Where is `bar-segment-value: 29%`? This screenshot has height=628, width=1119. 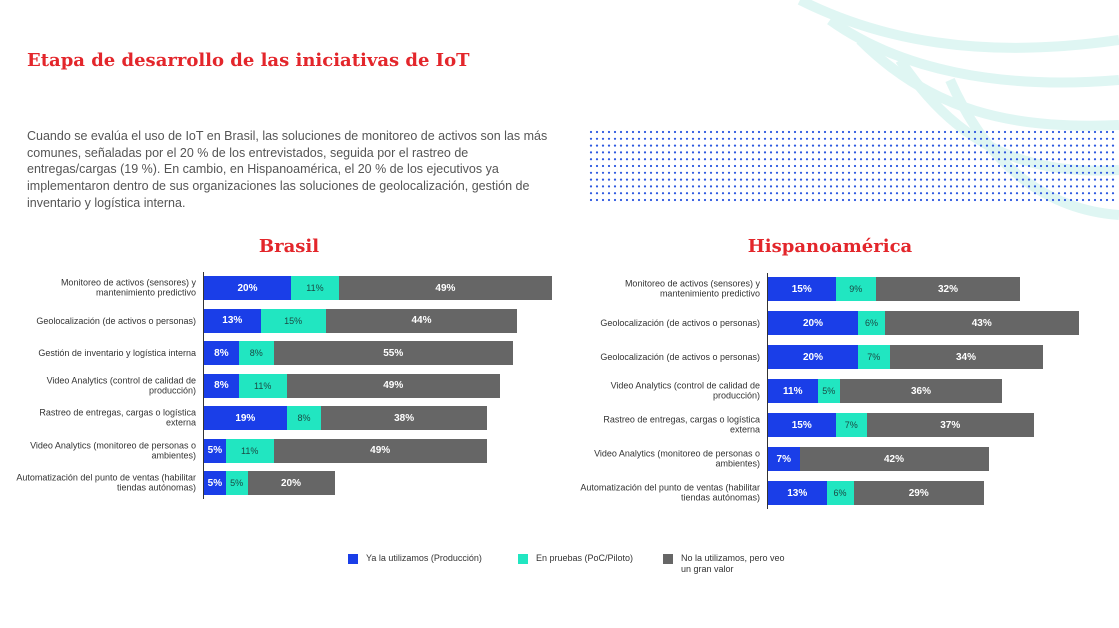 bar-segment-value: 29% is located at coordinates (918, 493).